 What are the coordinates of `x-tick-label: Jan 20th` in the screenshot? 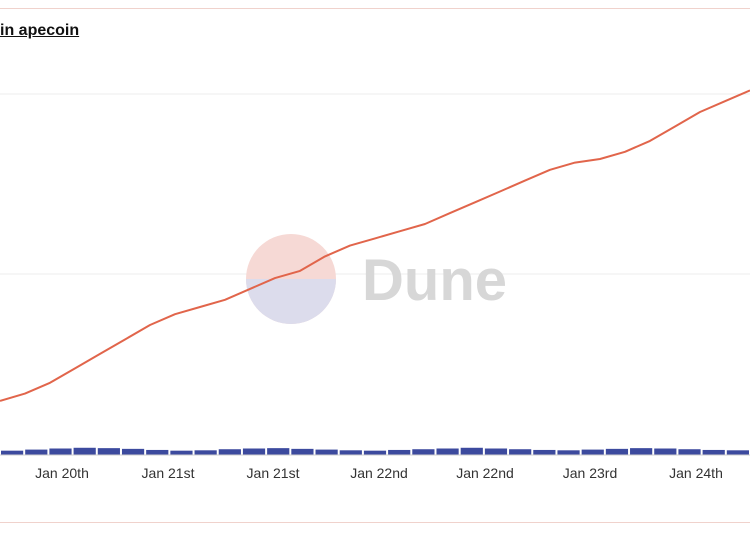 It's located at (62, 473).